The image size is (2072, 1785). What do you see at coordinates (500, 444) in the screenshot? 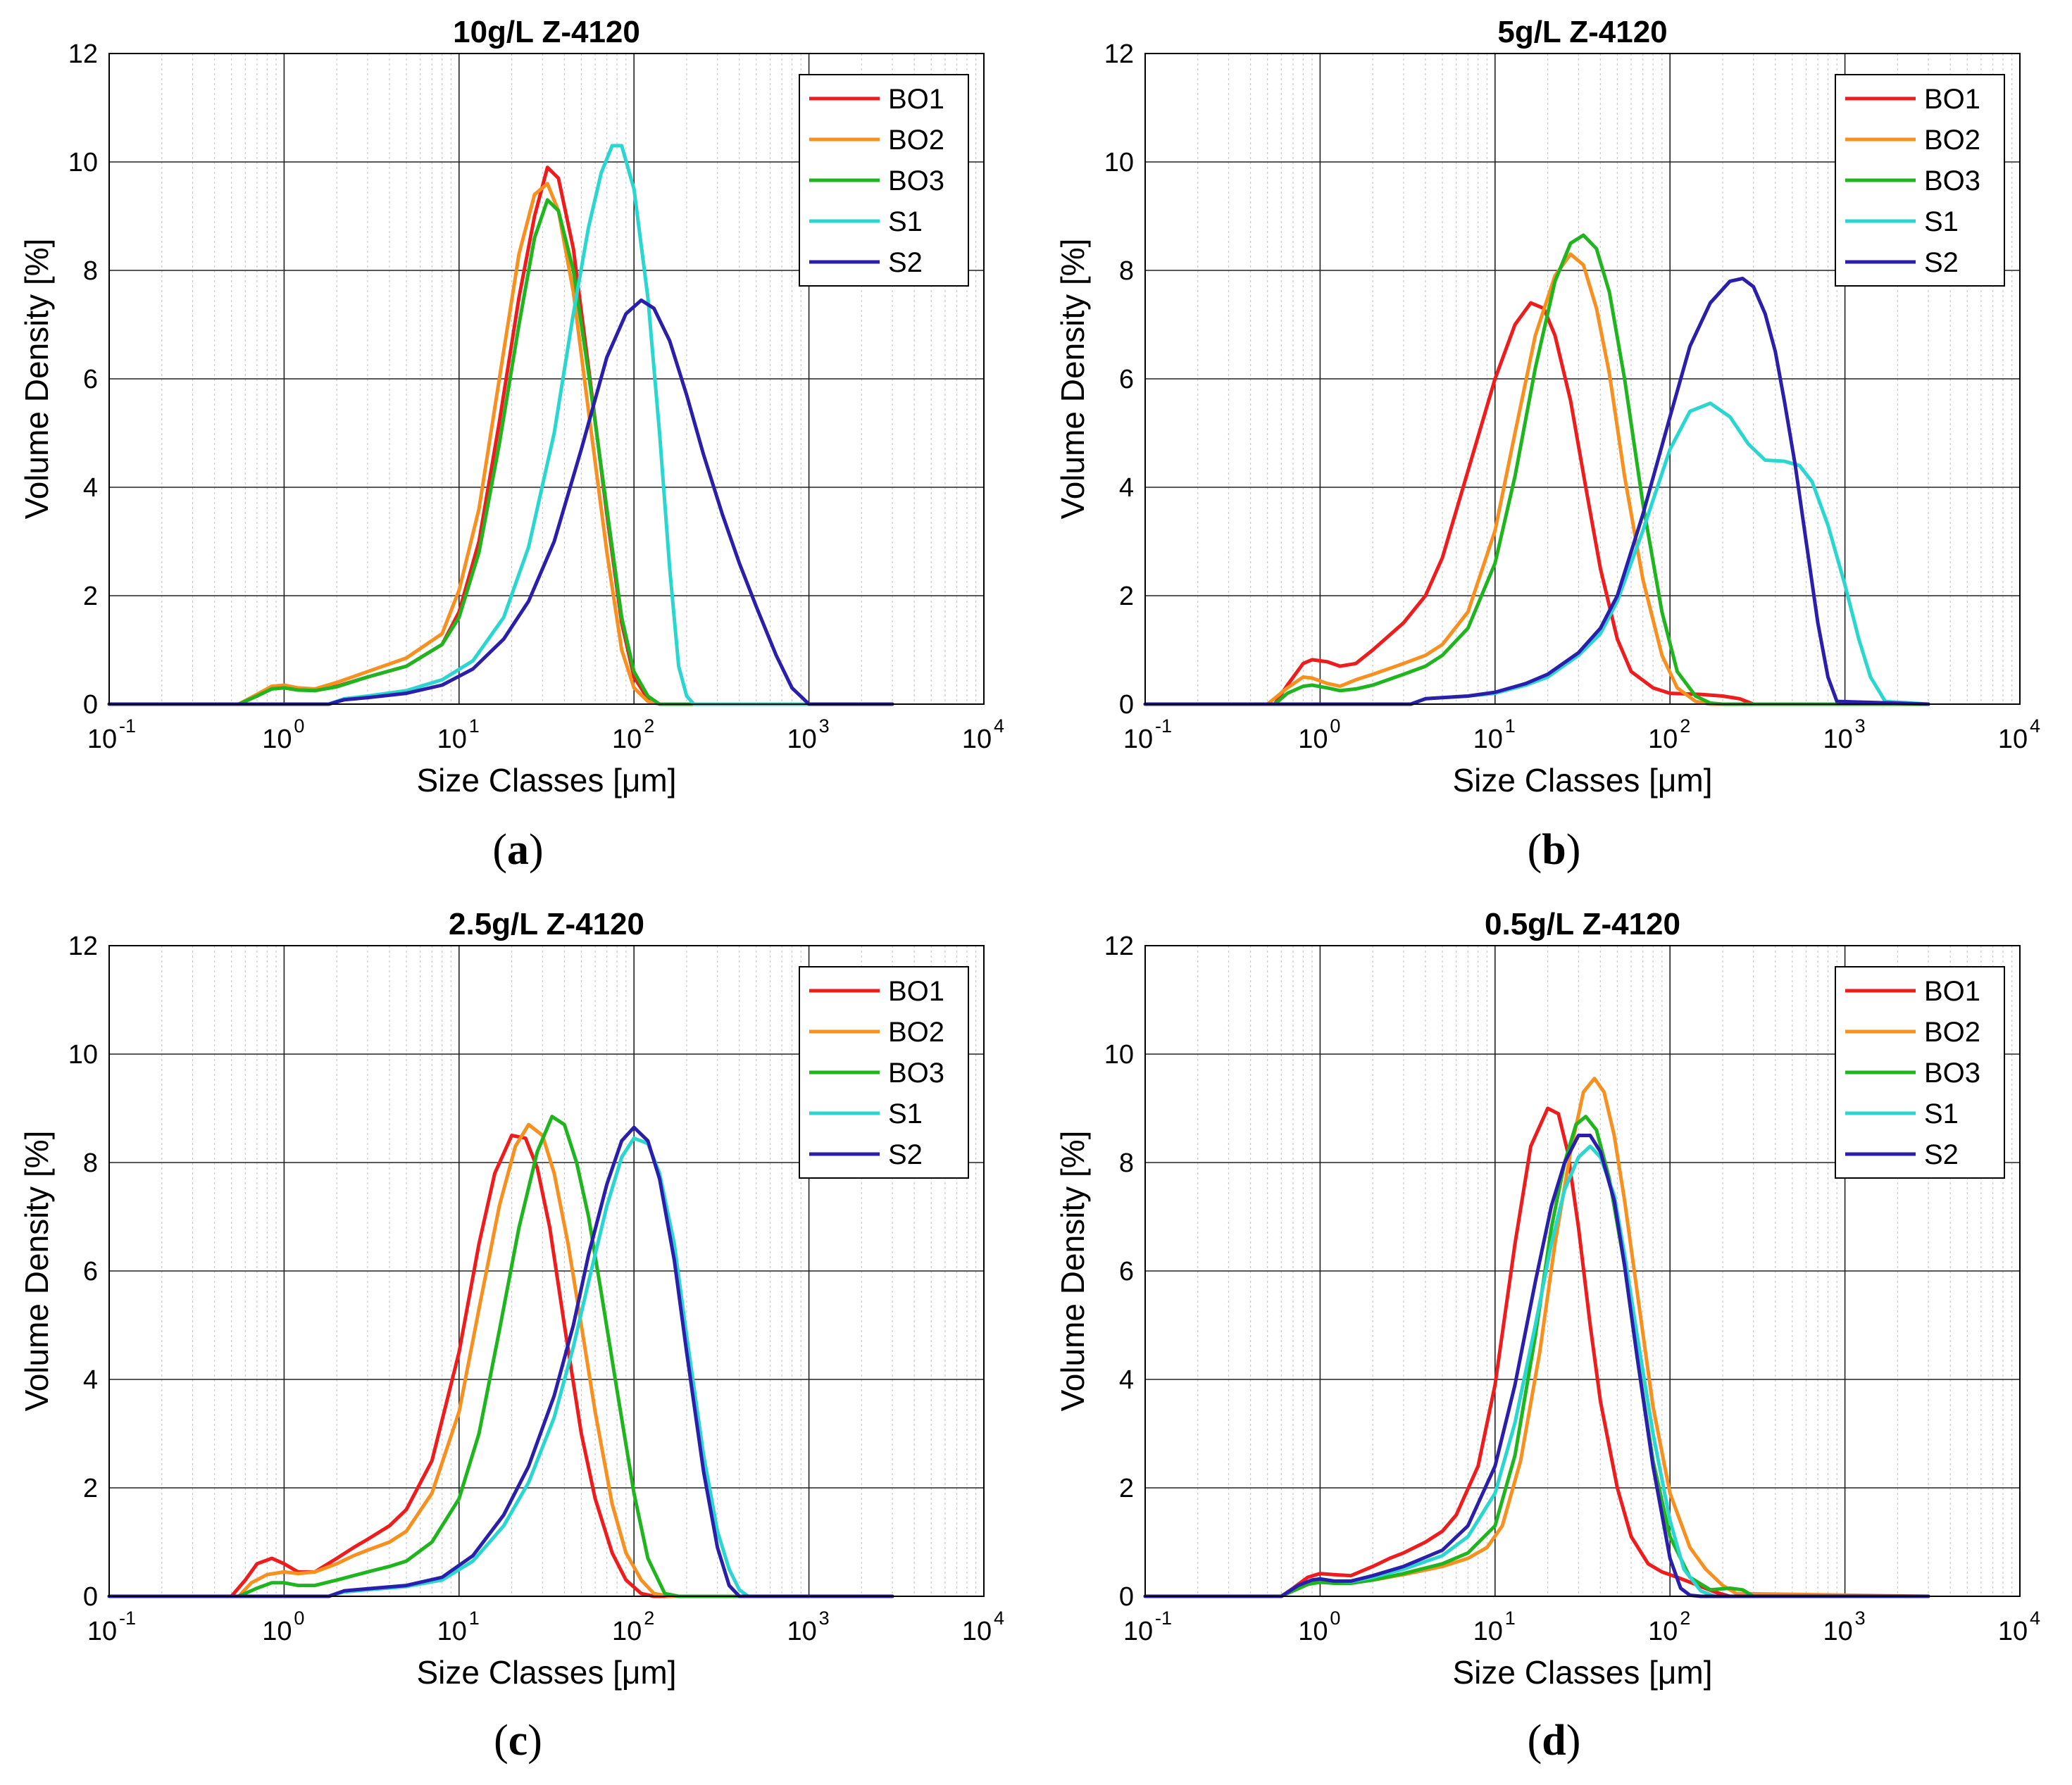
I see `series-line-bo2` at bounding box center [500, 444].